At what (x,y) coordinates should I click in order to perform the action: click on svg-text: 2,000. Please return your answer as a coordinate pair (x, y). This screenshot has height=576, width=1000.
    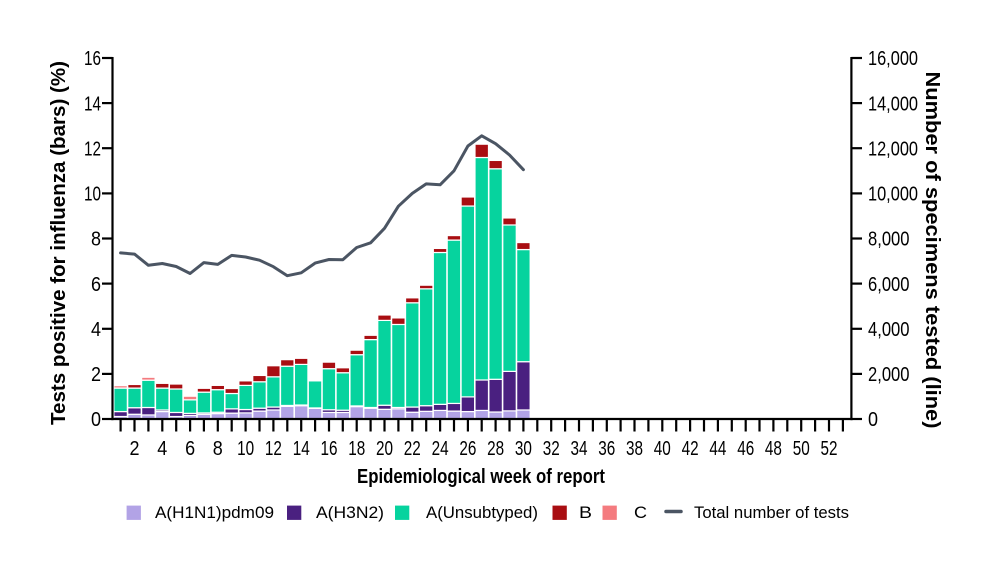
    Looking at the image, I should click on (889, 375).